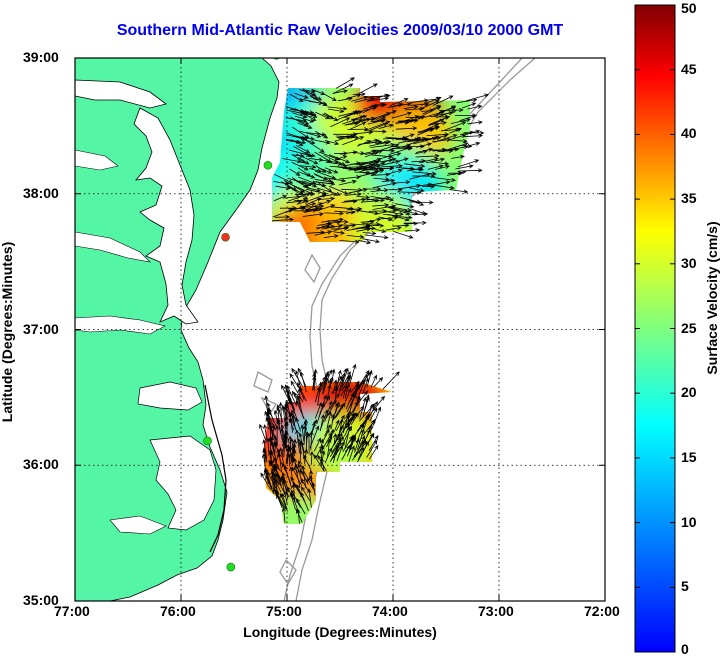 The image size is (724, 659). I want to click on radar-stations, so click(241, 315).